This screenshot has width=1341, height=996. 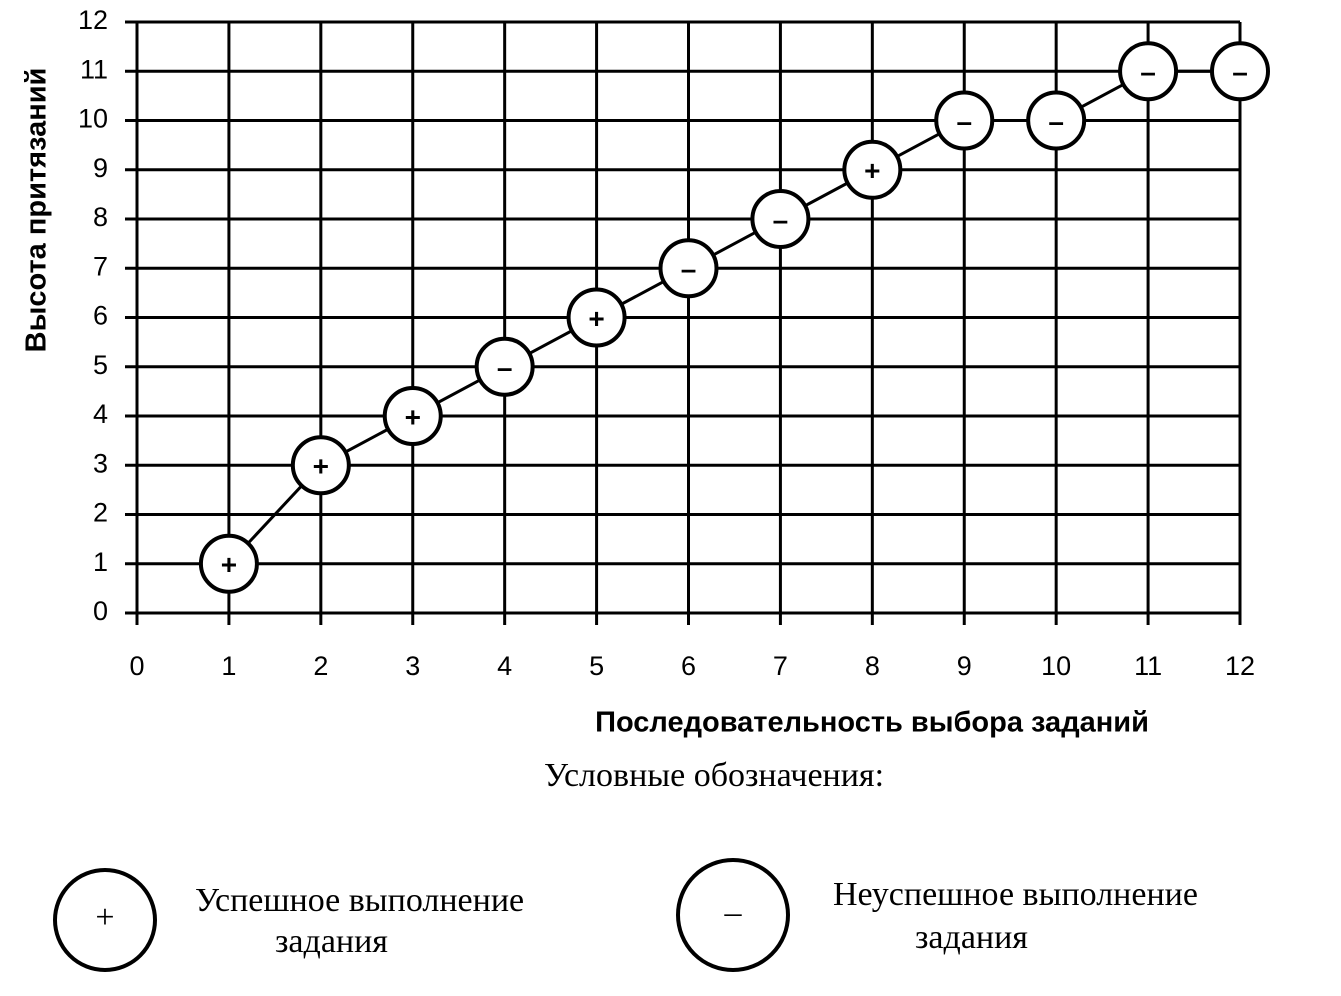 What do you see at coordinates (100, 463) in the screenshot?
I see `y-tick-label: 3` at bounding box center [100, 463].